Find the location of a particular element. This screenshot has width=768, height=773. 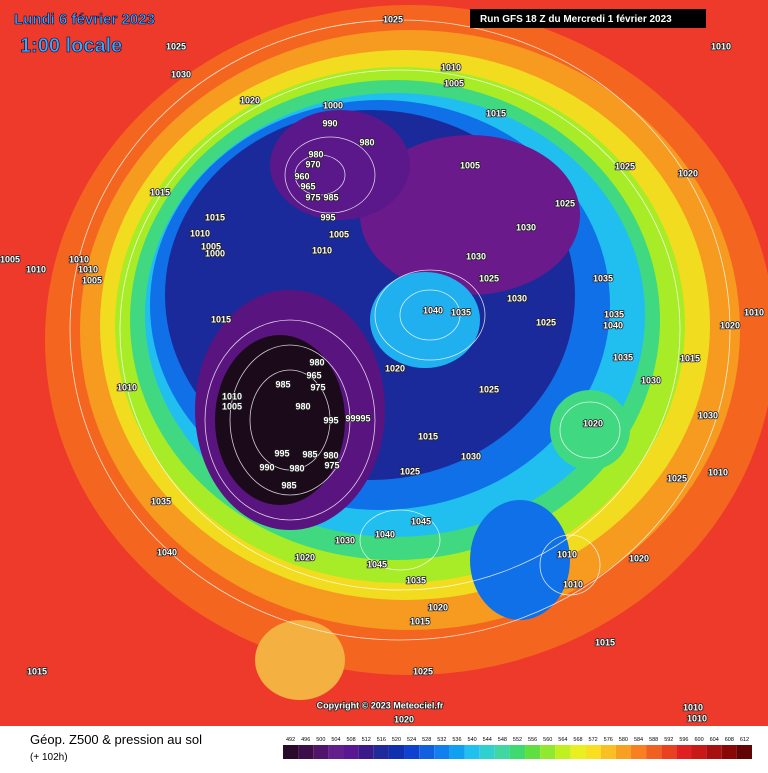

colorbar-label: 596 is located at coordinates (683, 740).